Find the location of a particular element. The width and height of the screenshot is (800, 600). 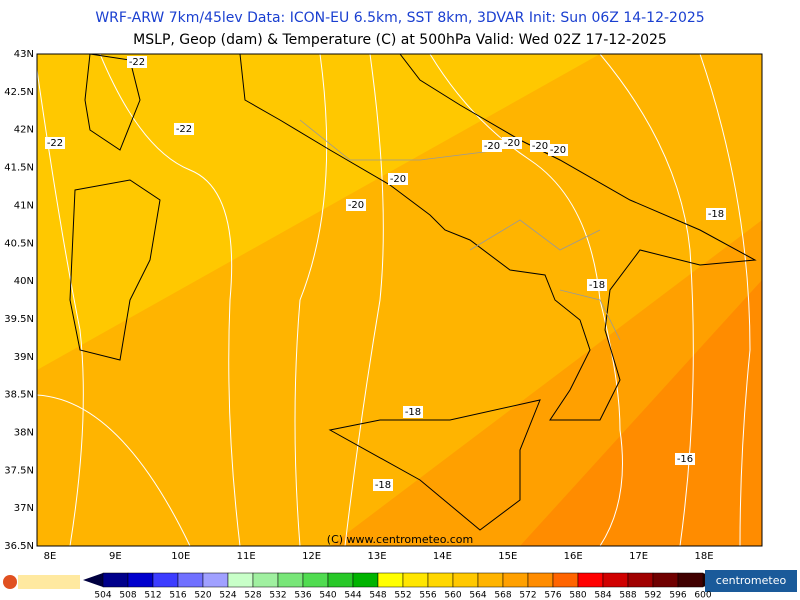

colorbar-label: 580 is located at coordinates (577, 595).